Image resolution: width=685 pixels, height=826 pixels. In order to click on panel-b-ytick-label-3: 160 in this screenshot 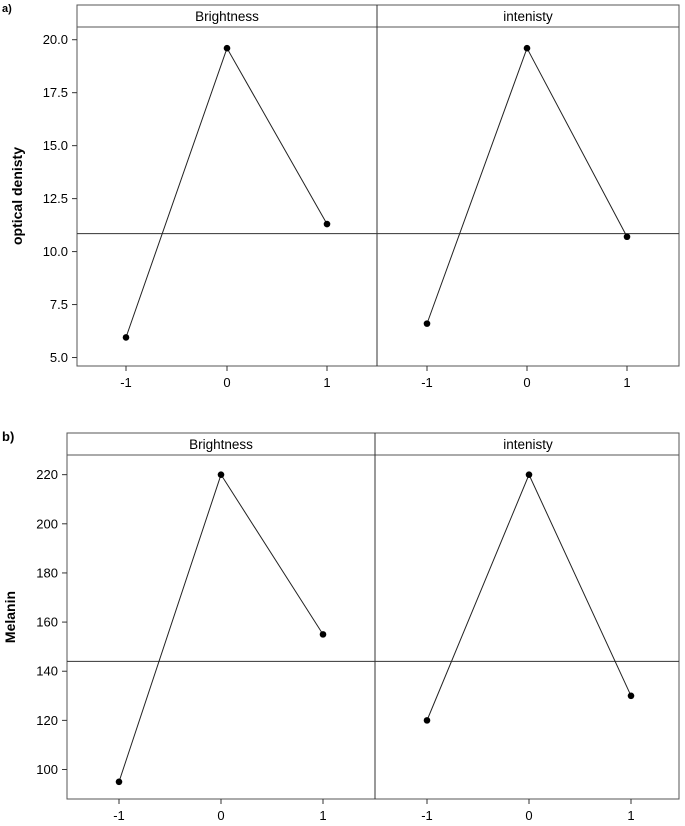, I will do `click(47, 622)`.